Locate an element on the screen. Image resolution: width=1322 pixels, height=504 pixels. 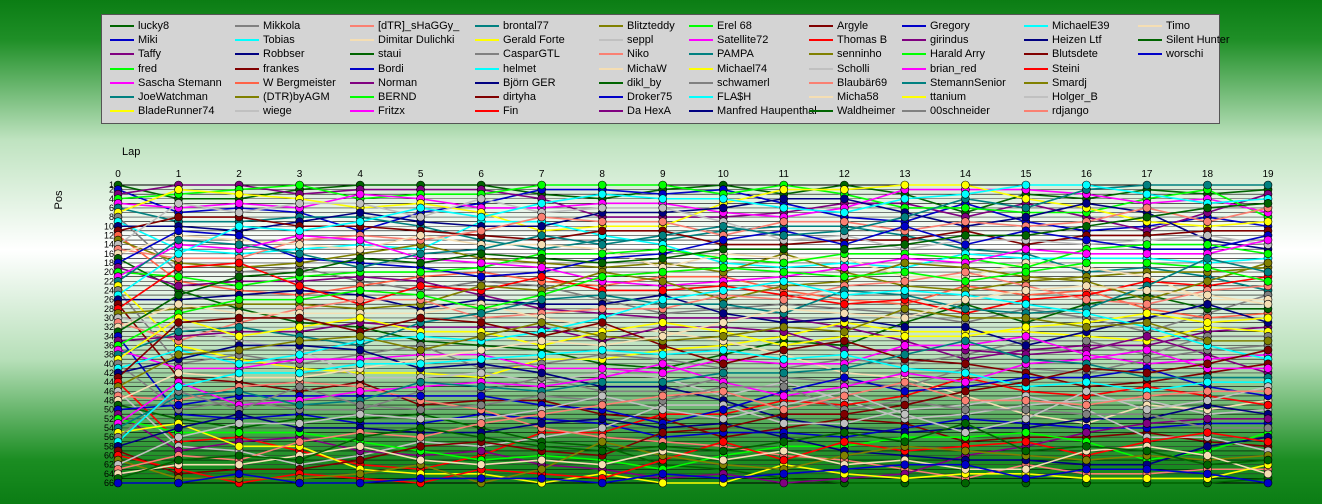
legend-label: Mikkola is located at coordinates (282, 26).